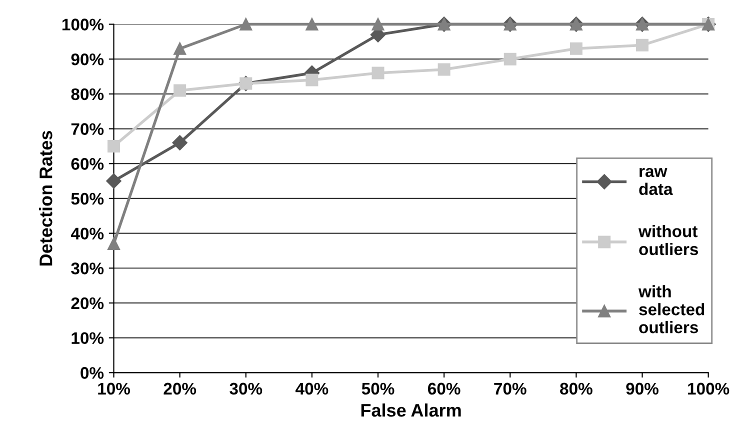 This screenshot has width=734, height=441. What do you see at coordinates (87, 59) in the screenshot?
I see `y-tick-label: 90%` at bounding box center [87, 59].